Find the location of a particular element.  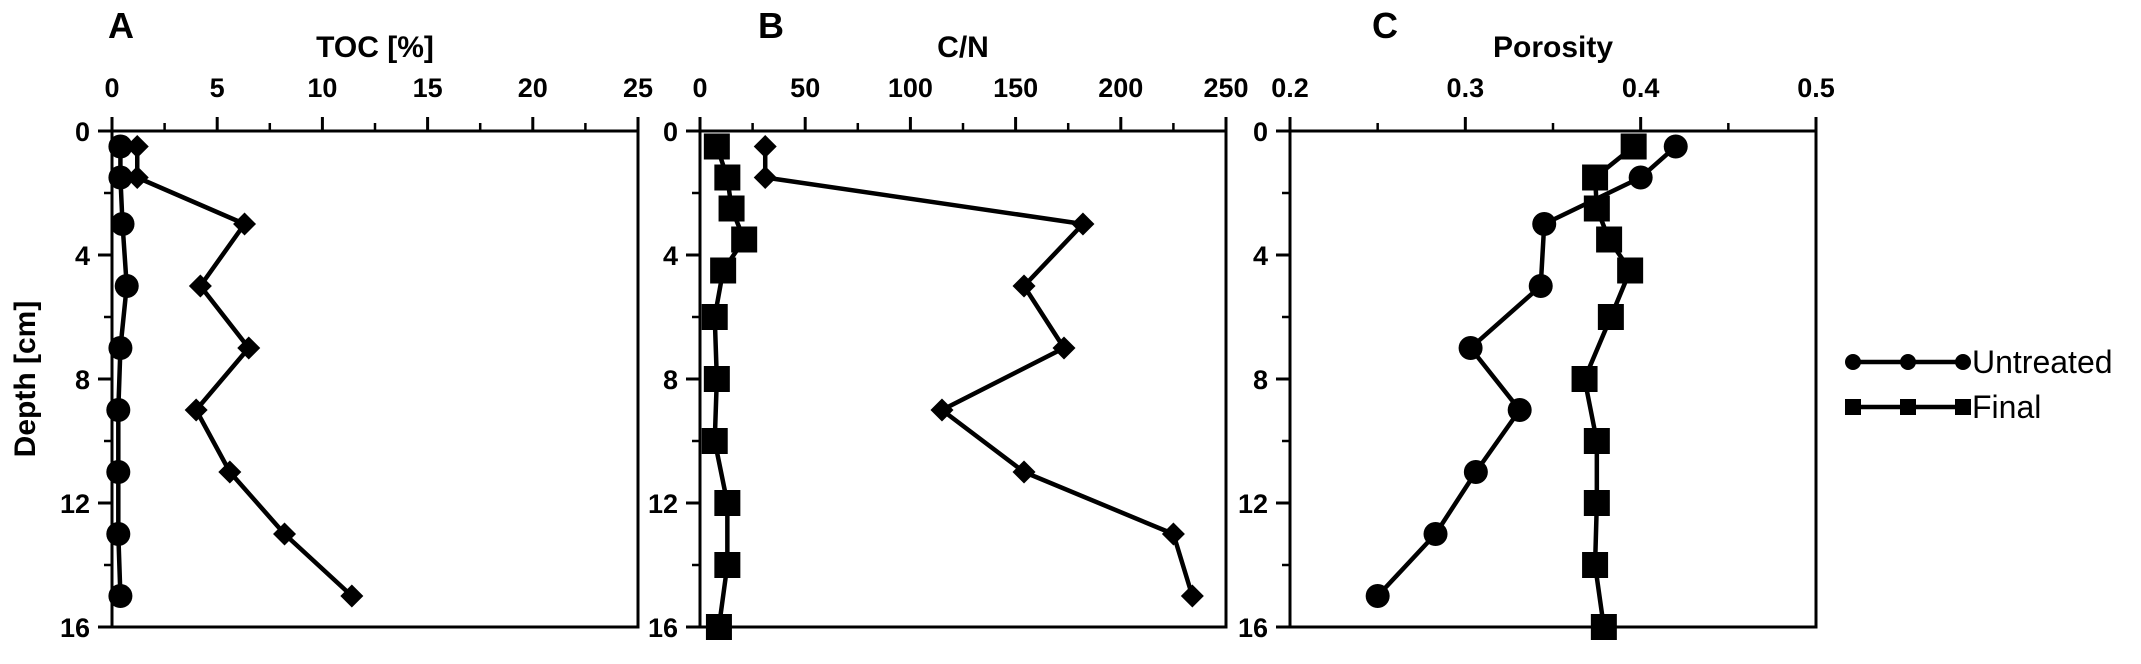

x-tick-label: 5 is located at coordinates (217, 88).